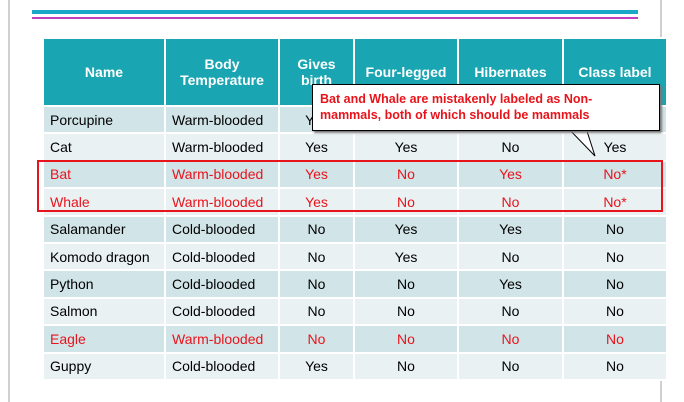  What do you see at coordinates (615, 174) in the screenshot?
I see `table-cell: No*` at bounding box center [615, 174].